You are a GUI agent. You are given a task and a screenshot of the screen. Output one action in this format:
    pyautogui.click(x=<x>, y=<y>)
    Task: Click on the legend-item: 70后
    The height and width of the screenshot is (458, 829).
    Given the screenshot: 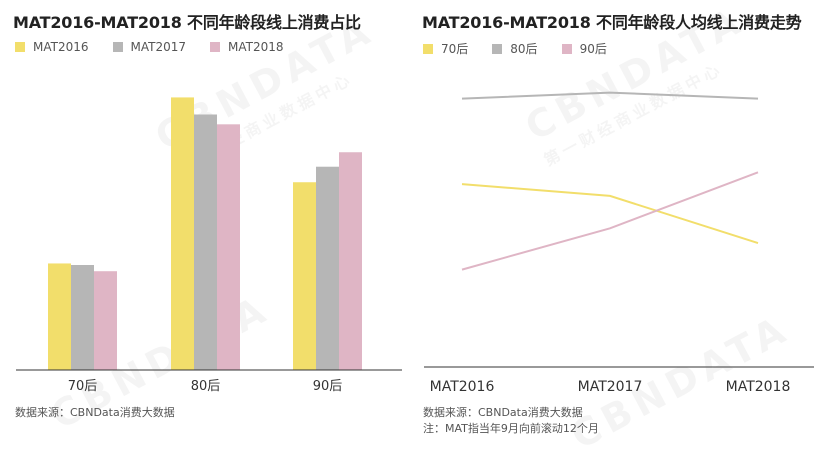 What is the action you would take?
    pyautogui.click(x=445, y=48)
    